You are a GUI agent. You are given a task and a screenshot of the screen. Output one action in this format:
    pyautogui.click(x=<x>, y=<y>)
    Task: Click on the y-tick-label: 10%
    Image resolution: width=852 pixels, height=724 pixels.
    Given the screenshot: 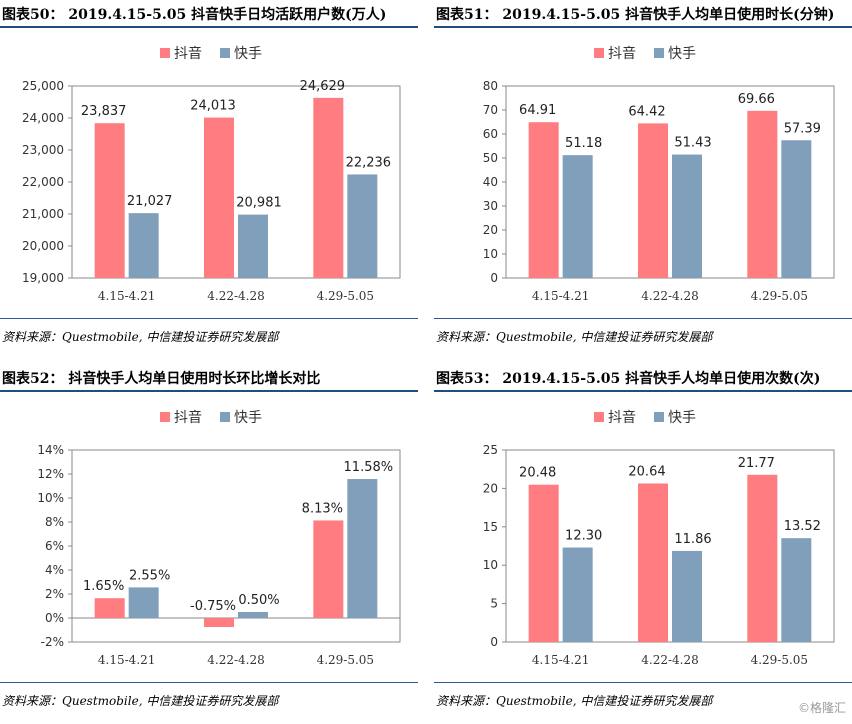 What is the action you would take?
    pyautogui.click(x=50, y=498)
    